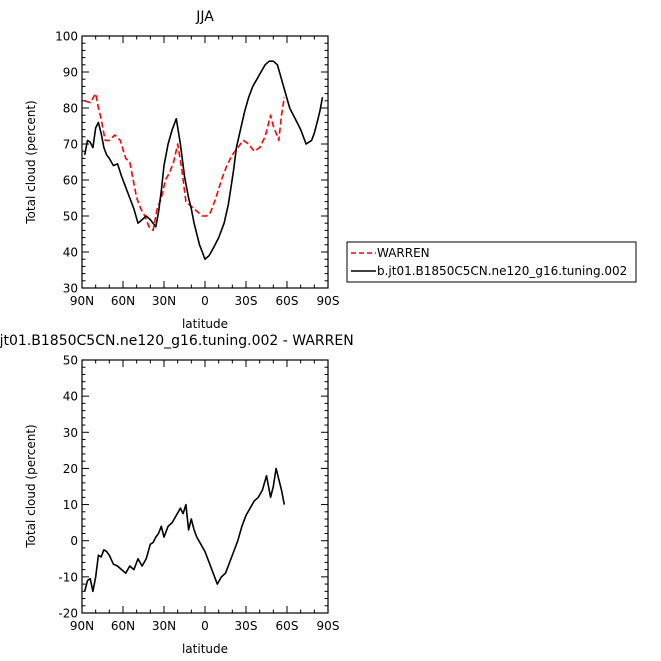 This screenshot has width=661, height=661. What do you see at coordinates (68, 577) in the screenshot?
I see `bottom-y-tick-label: -10` at bounding box center [68, 577].